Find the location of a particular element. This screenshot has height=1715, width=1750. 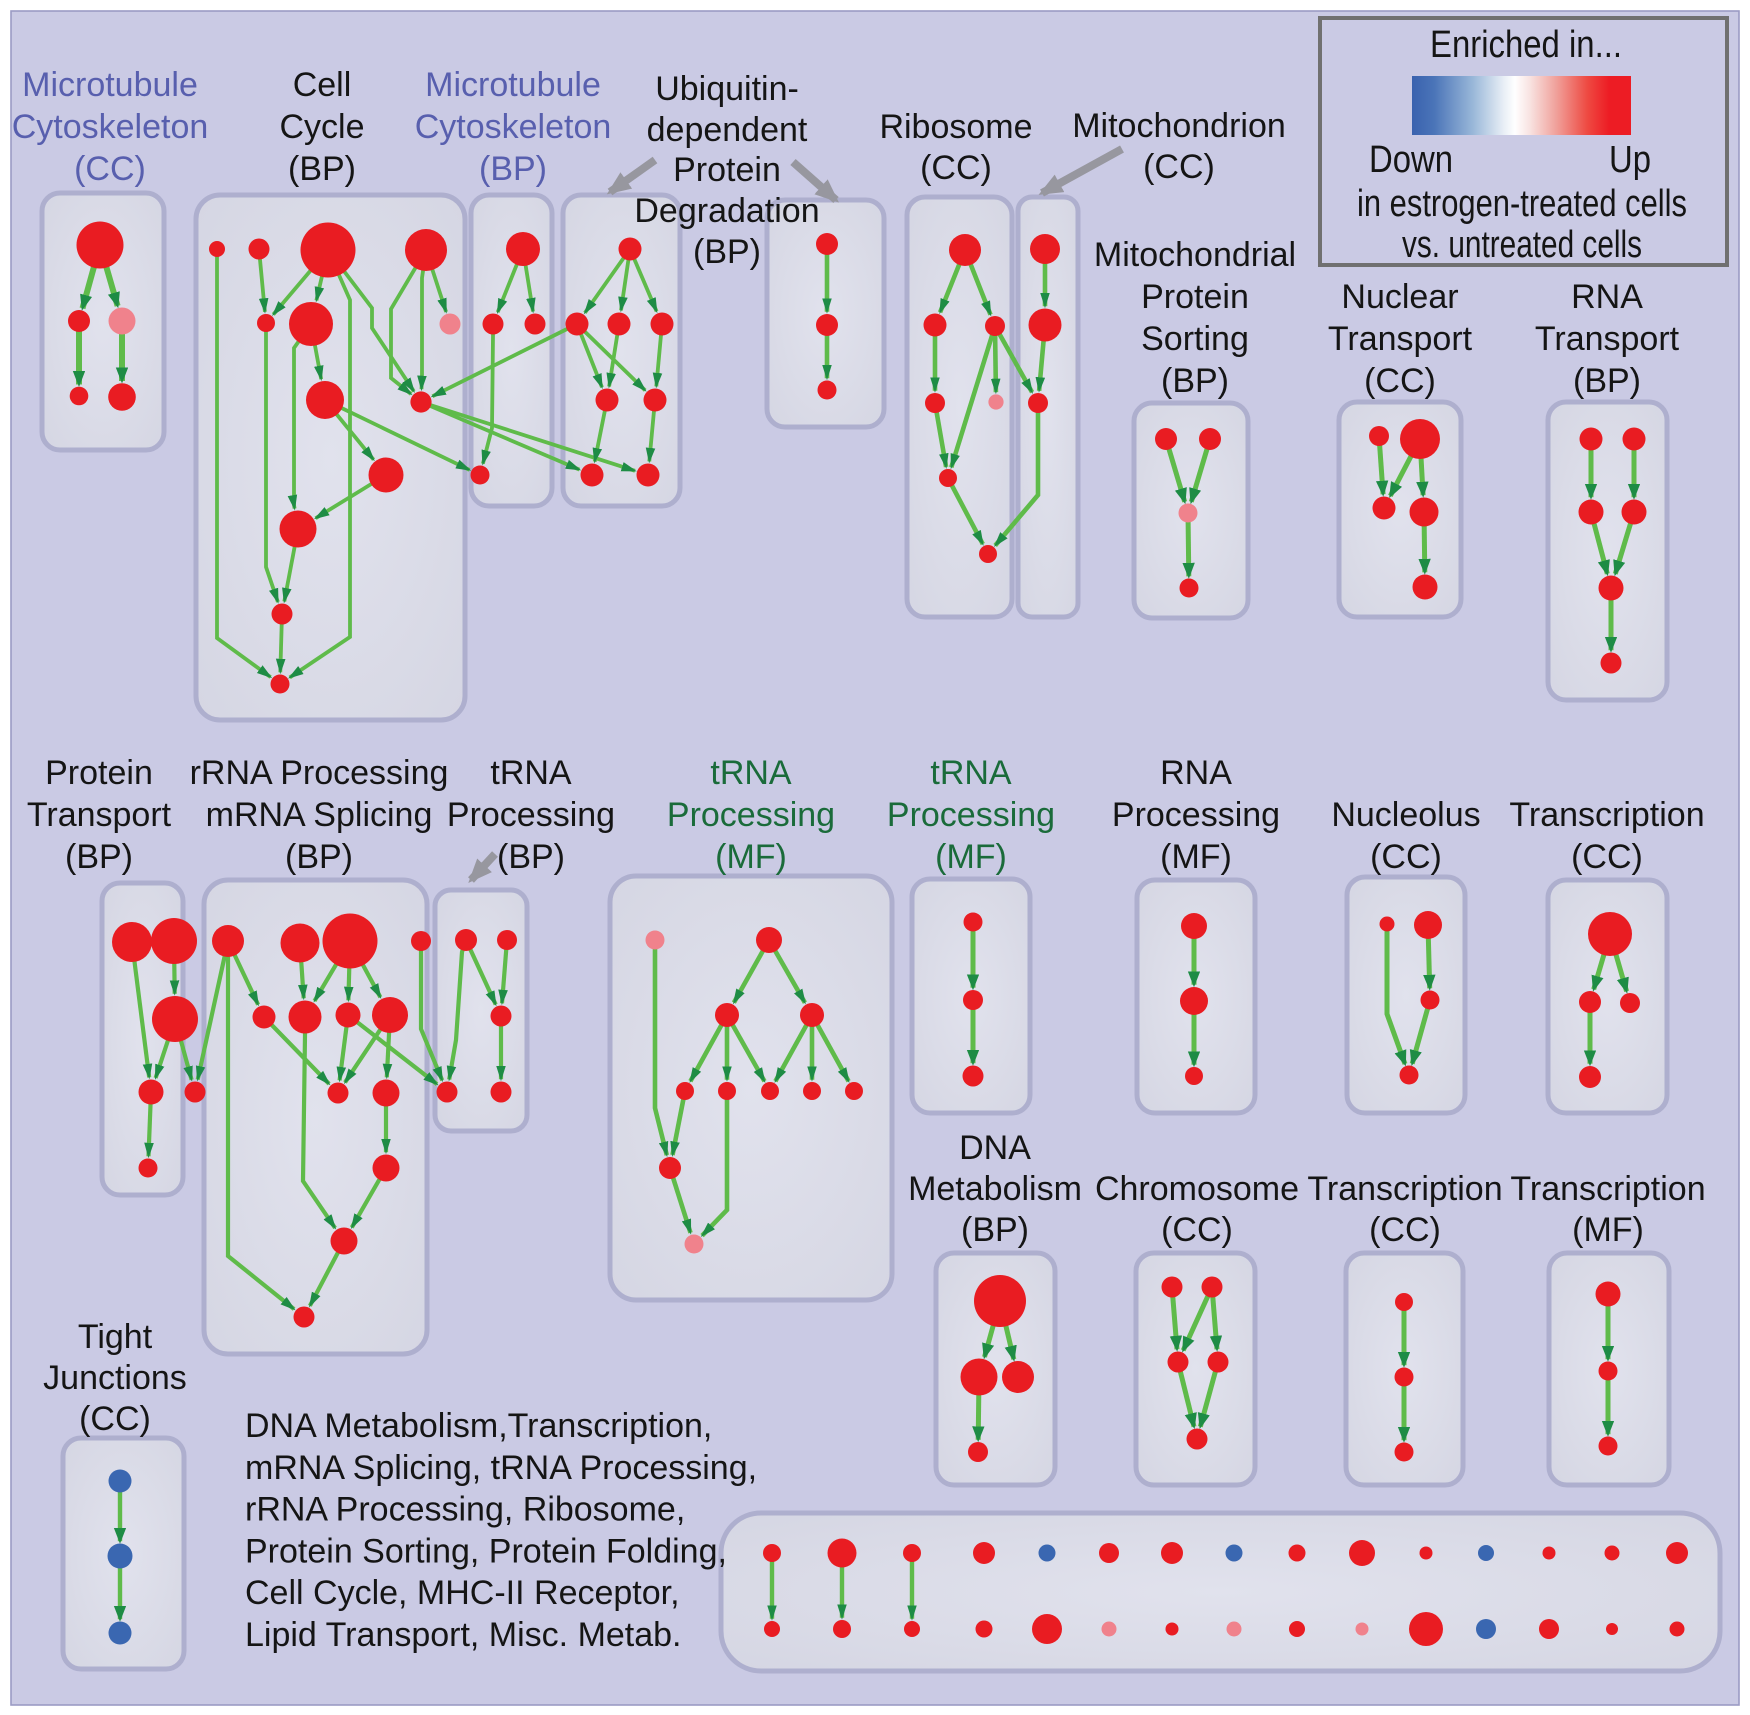

svg-text:Protein Sorting, Protein Foldi: Protein Sorting, Protein Folding, is located at coordinates (486, 1551).